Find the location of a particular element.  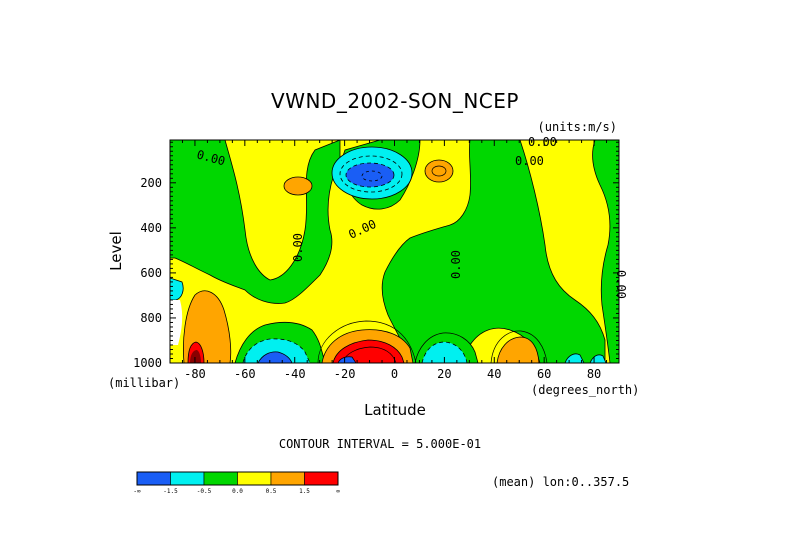

x-tick-label: 60 is located at coordinates (544, 374).